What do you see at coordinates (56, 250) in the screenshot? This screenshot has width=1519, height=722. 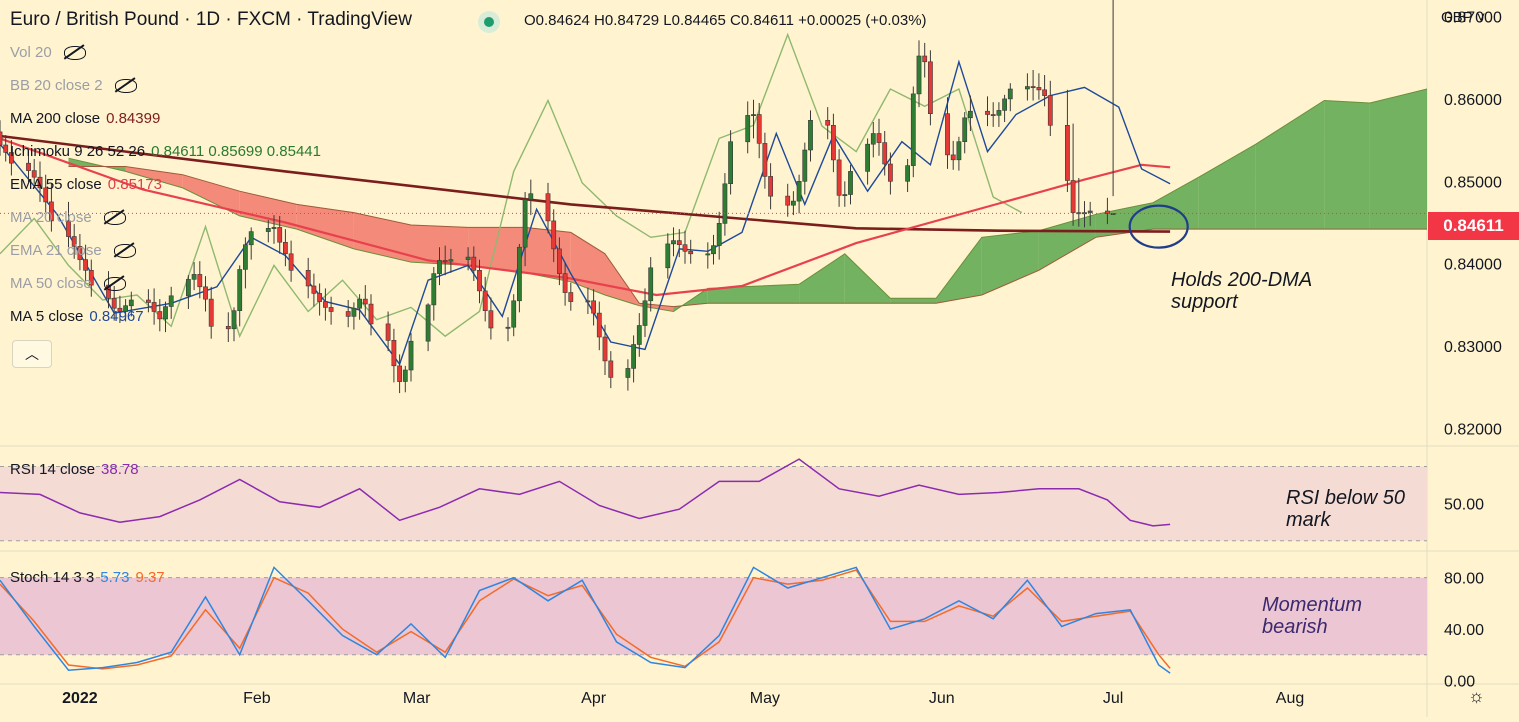 I see `legend-label: EMA 21 close` at bounding box center [56, 250].